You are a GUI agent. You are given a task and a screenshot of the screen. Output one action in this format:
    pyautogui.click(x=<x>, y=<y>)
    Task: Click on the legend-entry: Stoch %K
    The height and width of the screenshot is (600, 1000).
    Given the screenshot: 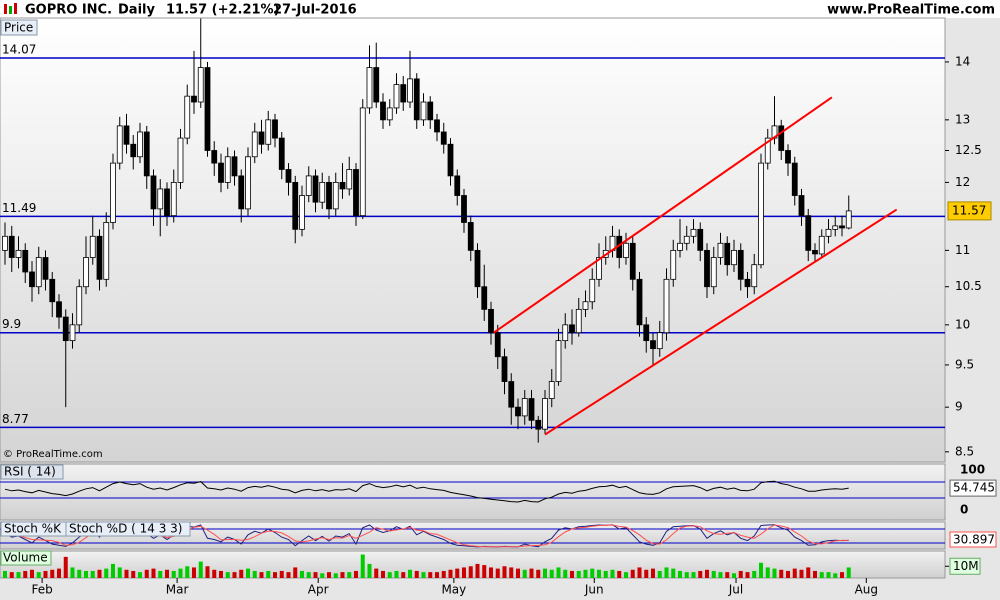 What is the action you would take?
    pyautogui.click(x=33, y=529)
    